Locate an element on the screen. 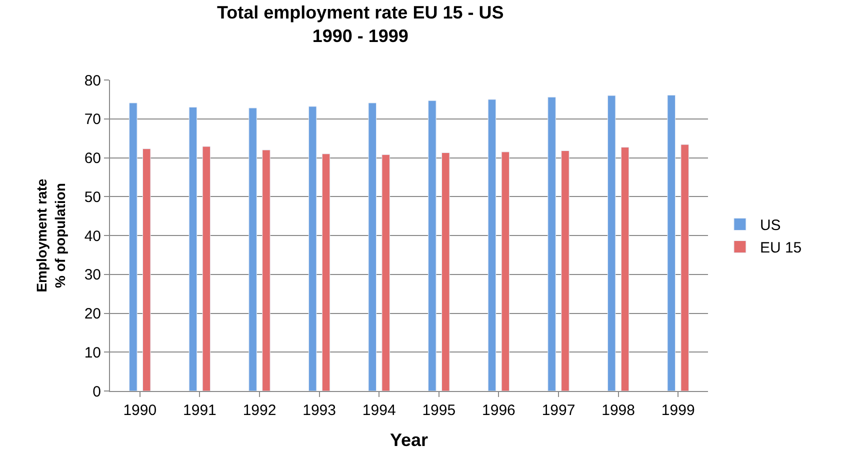 This screenshot has height=466, width=858. x-tick-label: 1996 is located at coordinates (499, 410).